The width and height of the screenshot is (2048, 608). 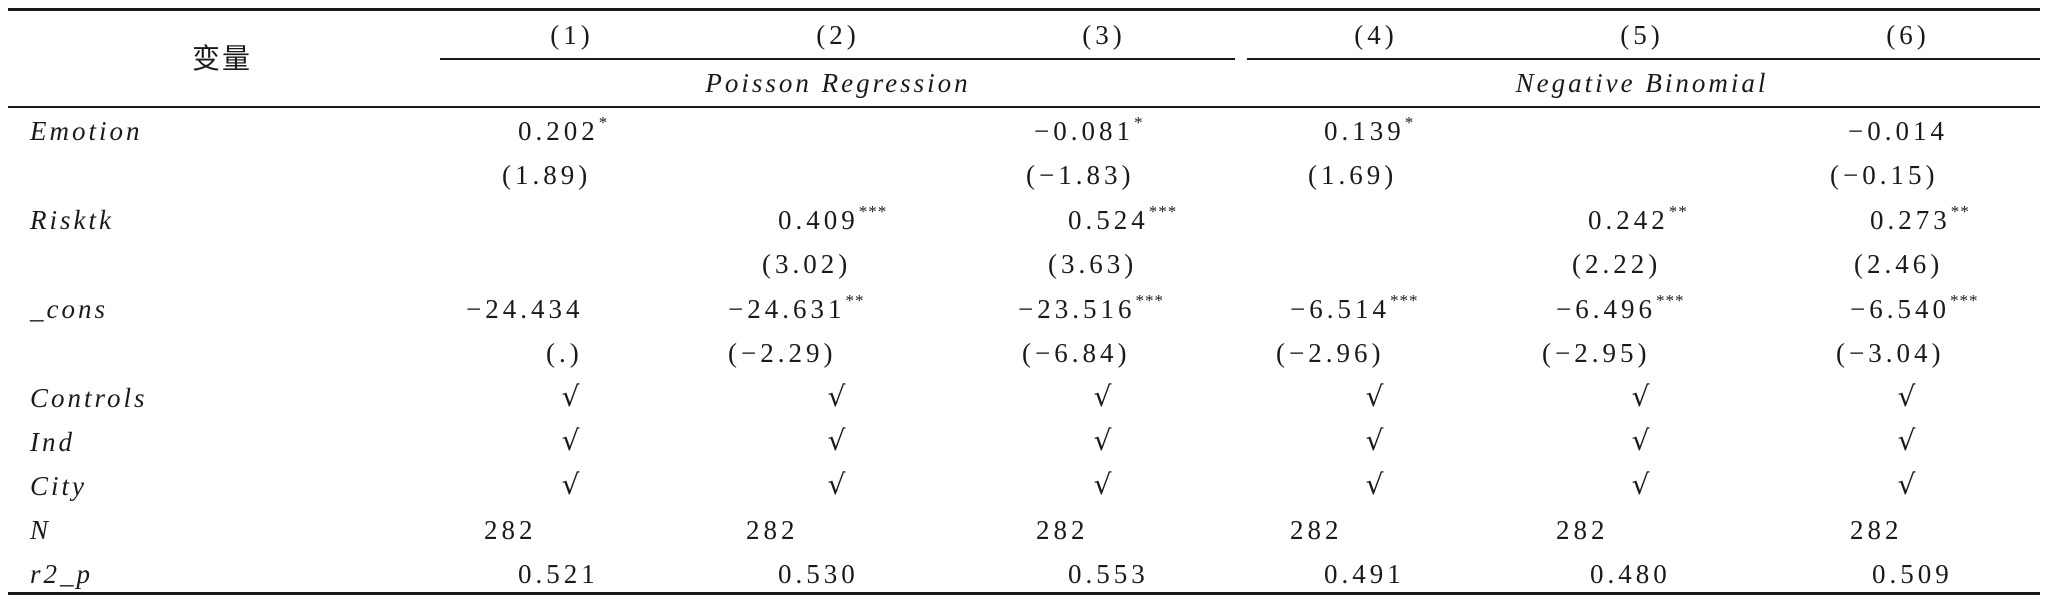 What do you see at coordinates (1628, 220) in the screenshot?
I see `risktk-coef-value: 0.242` at bounding box center [1628, 220].